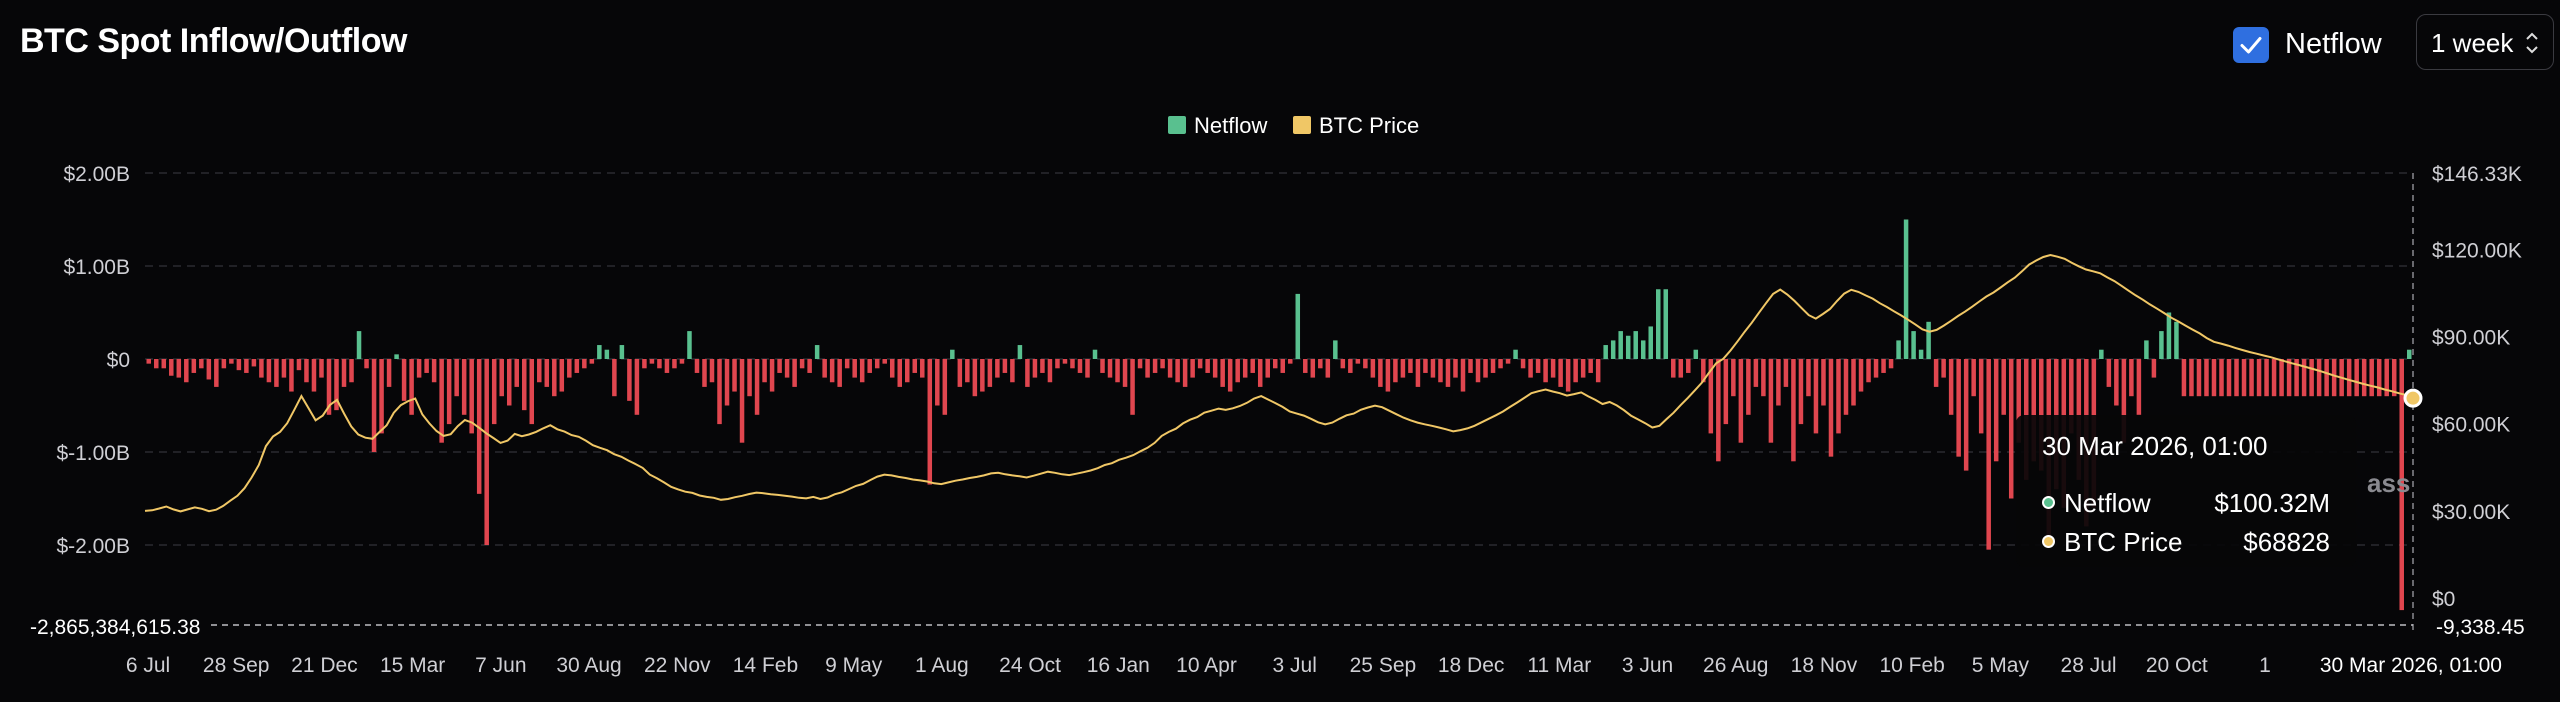 Image resolution: width=2560 pixels, height=702 pixels. I want to click on tooltip-dot-btc-price, so click(2048, 541).